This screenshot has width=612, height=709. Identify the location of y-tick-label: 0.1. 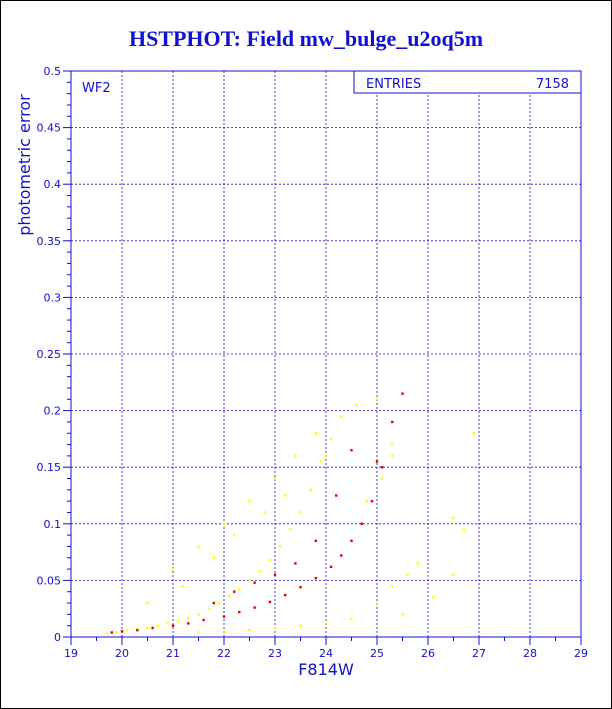
(53, 524).